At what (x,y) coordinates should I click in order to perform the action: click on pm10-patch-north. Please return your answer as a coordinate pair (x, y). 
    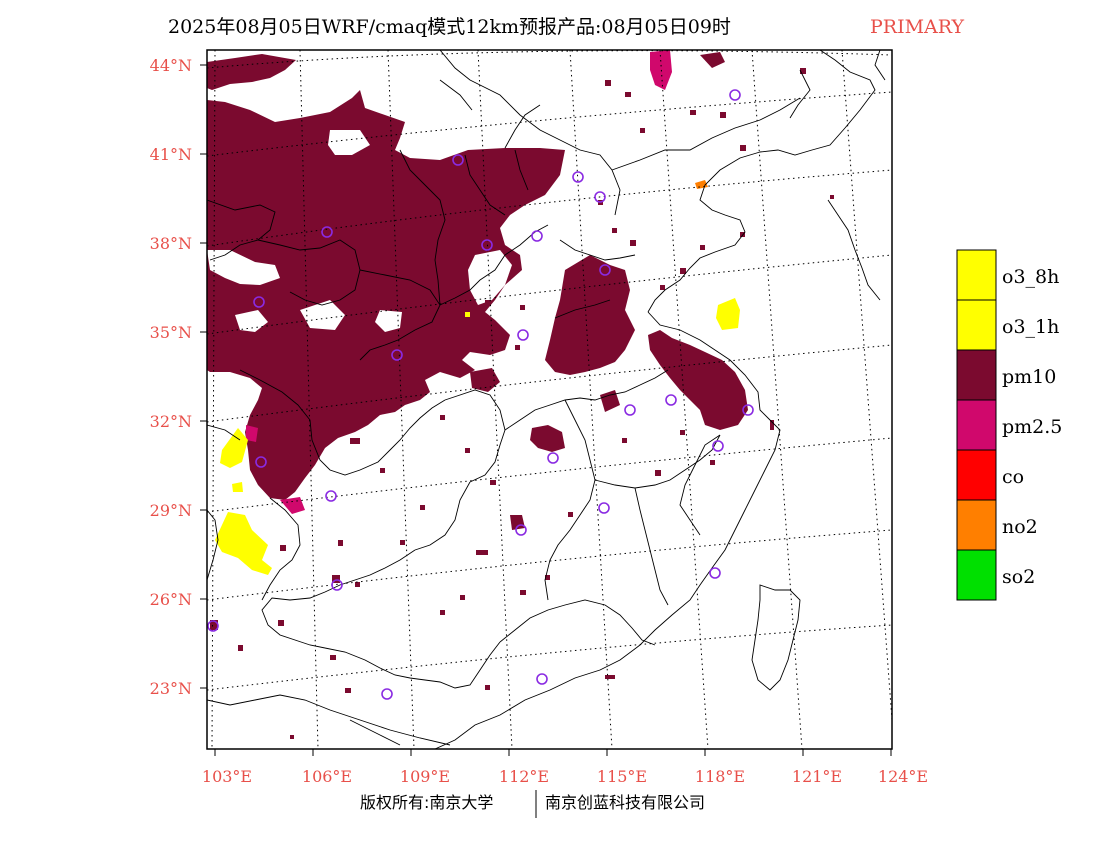
    Looking at the image, I should click on (712, 60).